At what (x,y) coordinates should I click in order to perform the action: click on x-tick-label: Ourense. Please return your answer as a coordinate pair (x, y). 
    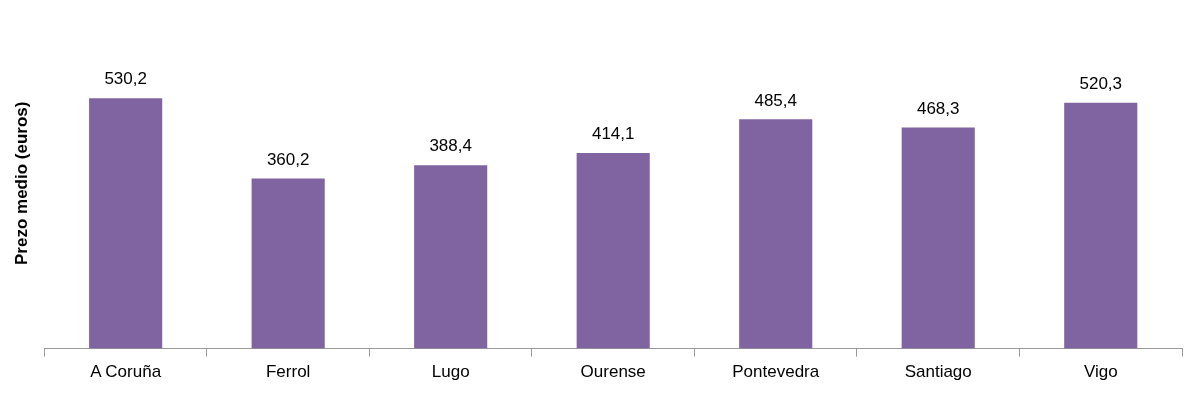
    Looking at the image, I should click on (613, 372).